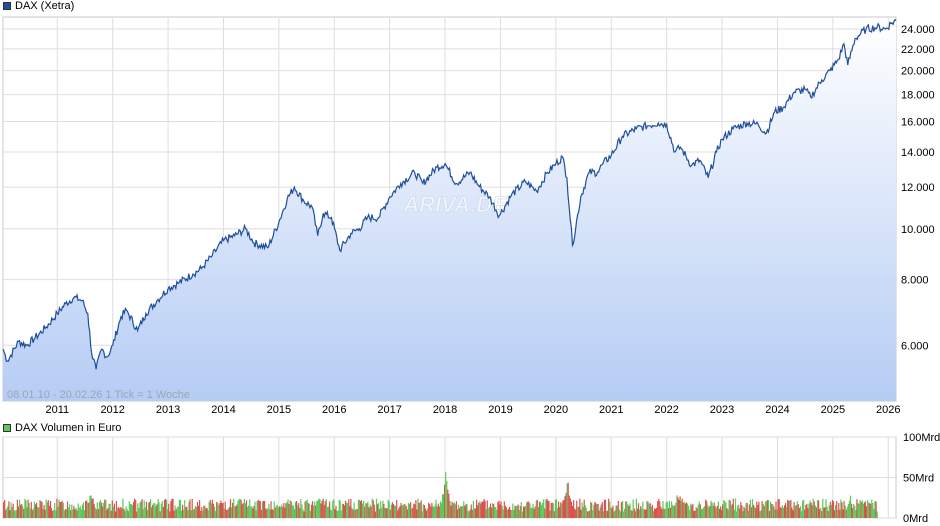  Describe the element at coordinates (918, 153) in the screenshot. I see `price-y-tick-label: 14.000` at that location.